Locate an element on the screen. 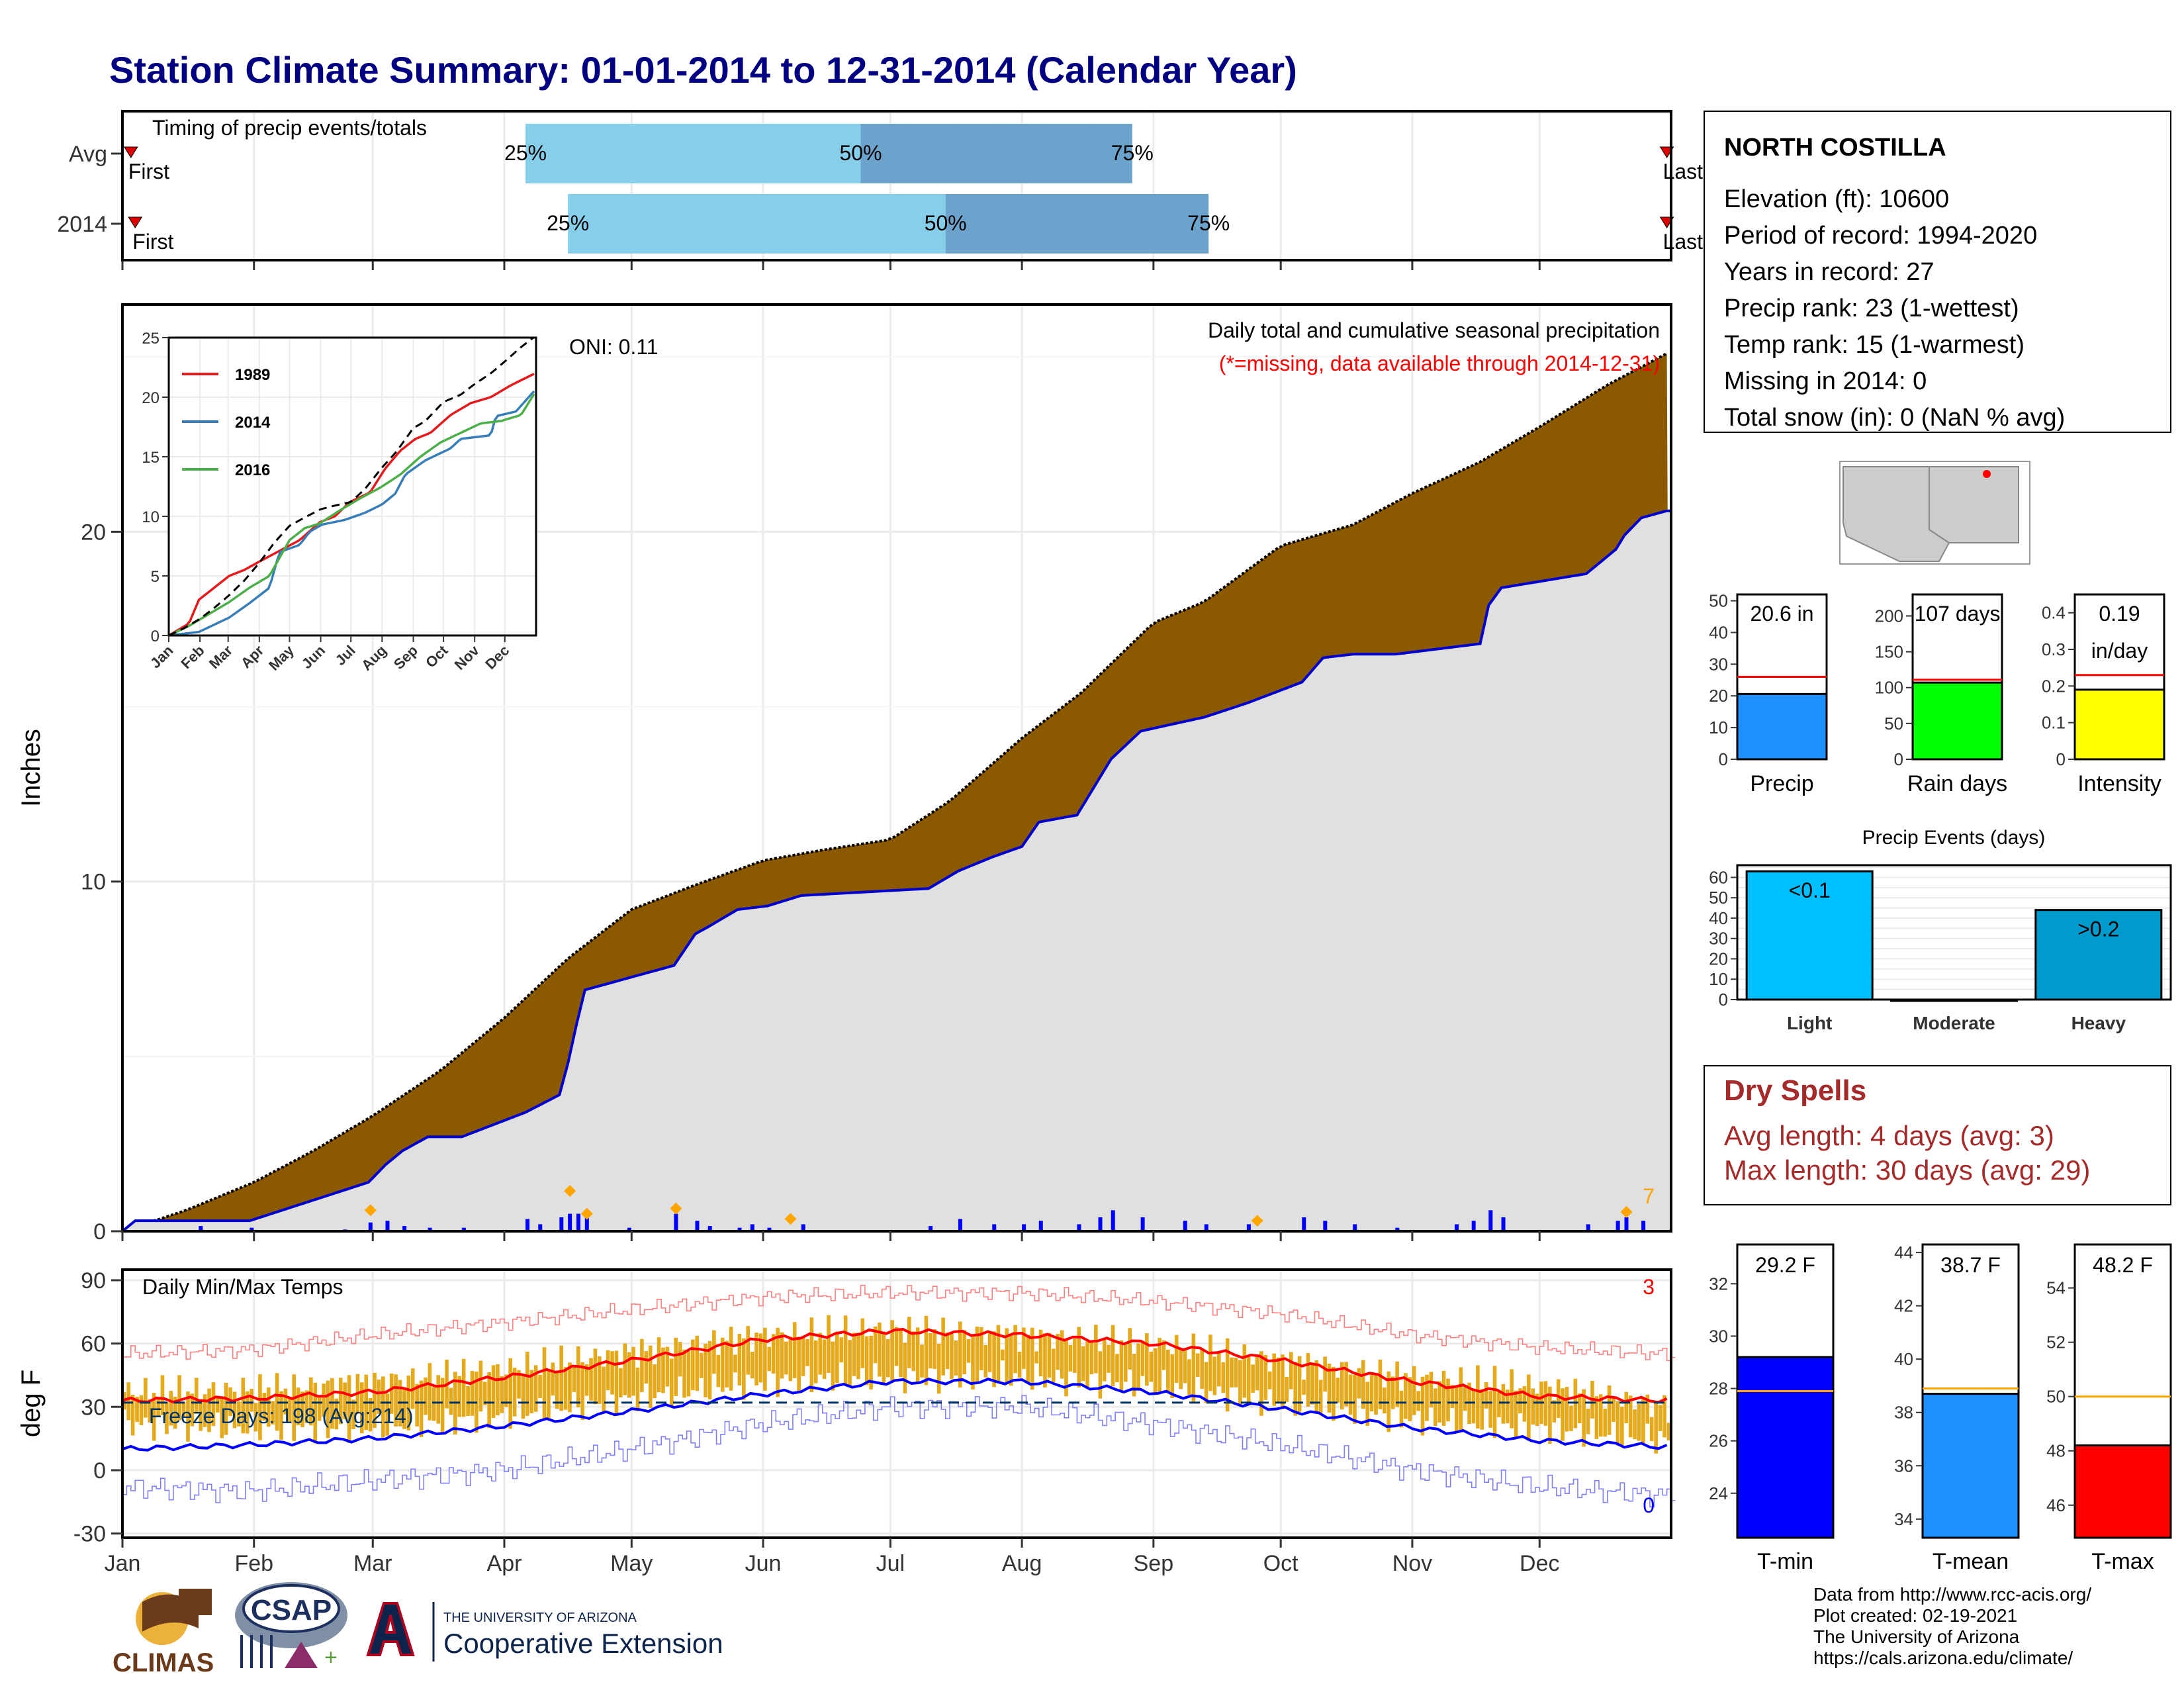  station-info-line: Missing in 2014: 0 is located at coordinates (1826, 381).